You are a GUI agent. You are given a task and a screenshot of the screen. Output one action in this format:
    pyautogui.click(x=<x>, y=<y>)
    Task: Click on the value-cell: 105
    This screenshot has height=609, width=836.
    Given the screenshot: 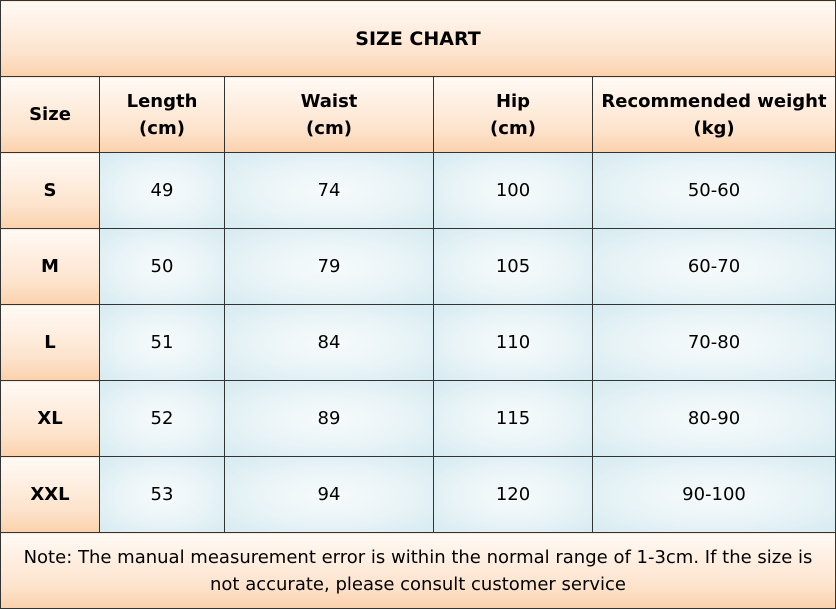 What is the action you would take?
    pyautogui.click(x=513, y=266)
    